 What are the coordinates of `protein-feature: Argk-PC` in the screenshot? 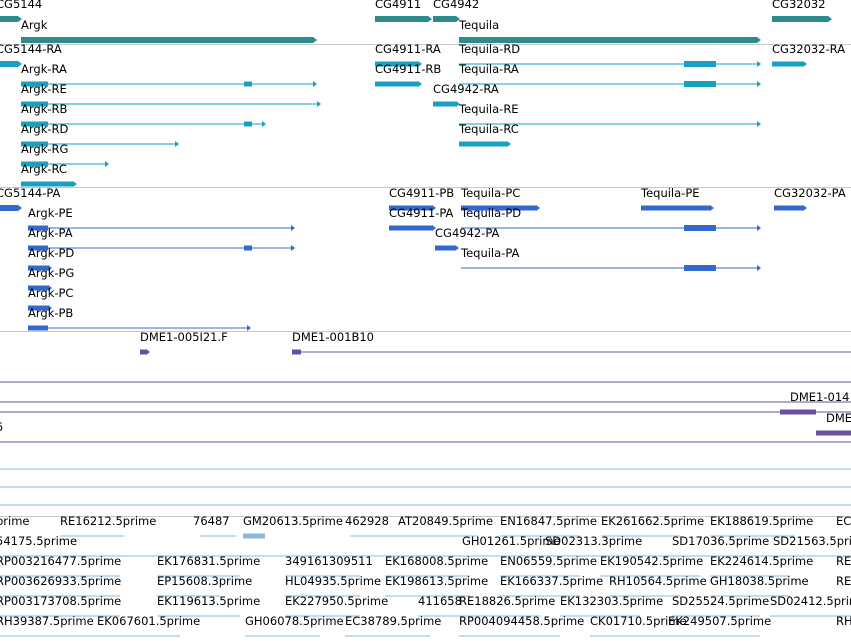 It's located at (50, 298).